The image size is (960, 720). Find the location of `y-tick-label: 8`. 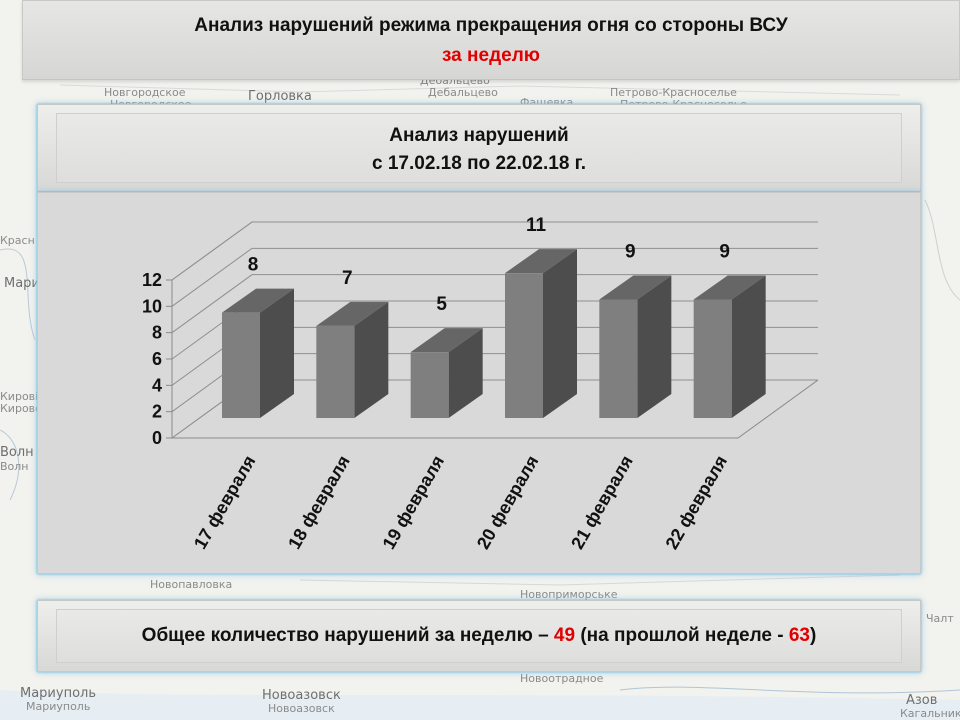

y-tick-label: 8 is located at coordinates (157, 333).